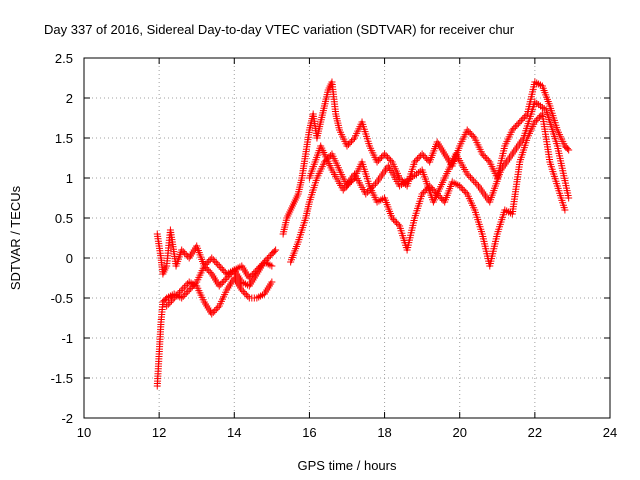 This screenshot has height=480, width=640. What do you see at coordinates (62, 298) in the screenshot?
I see `y-tick-label: -0.5` at bounding box center [62, 298].